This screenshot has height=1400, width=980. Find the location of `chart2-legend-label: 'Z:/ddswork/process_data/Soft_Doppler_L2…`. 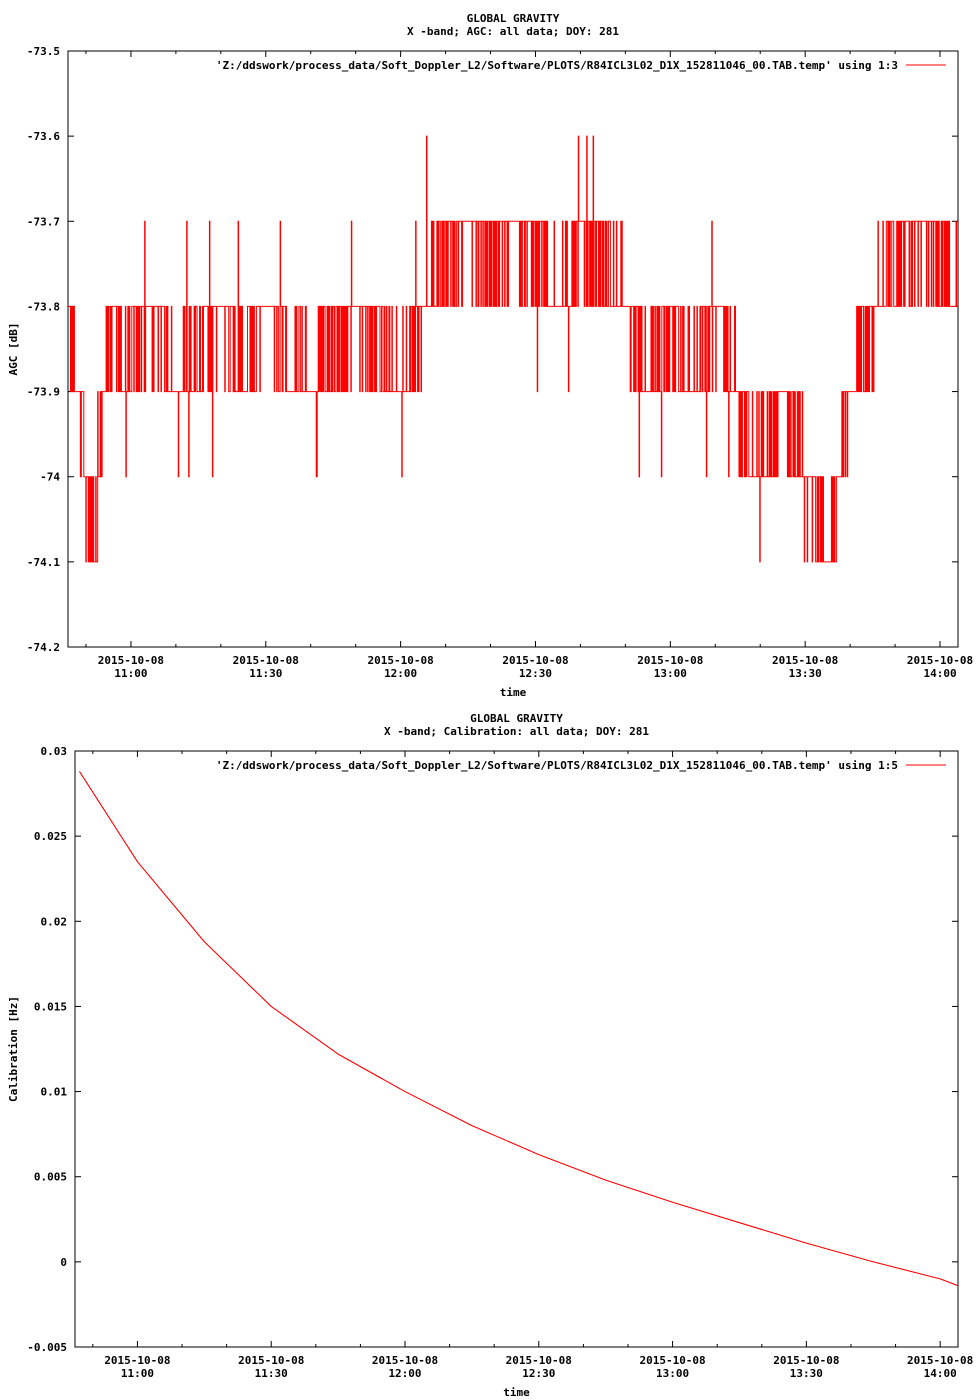

chart2-legend-label: 'Z:/ddswork/process_data/Soft_Doppler_L2… is located at coordinates (557, 765).